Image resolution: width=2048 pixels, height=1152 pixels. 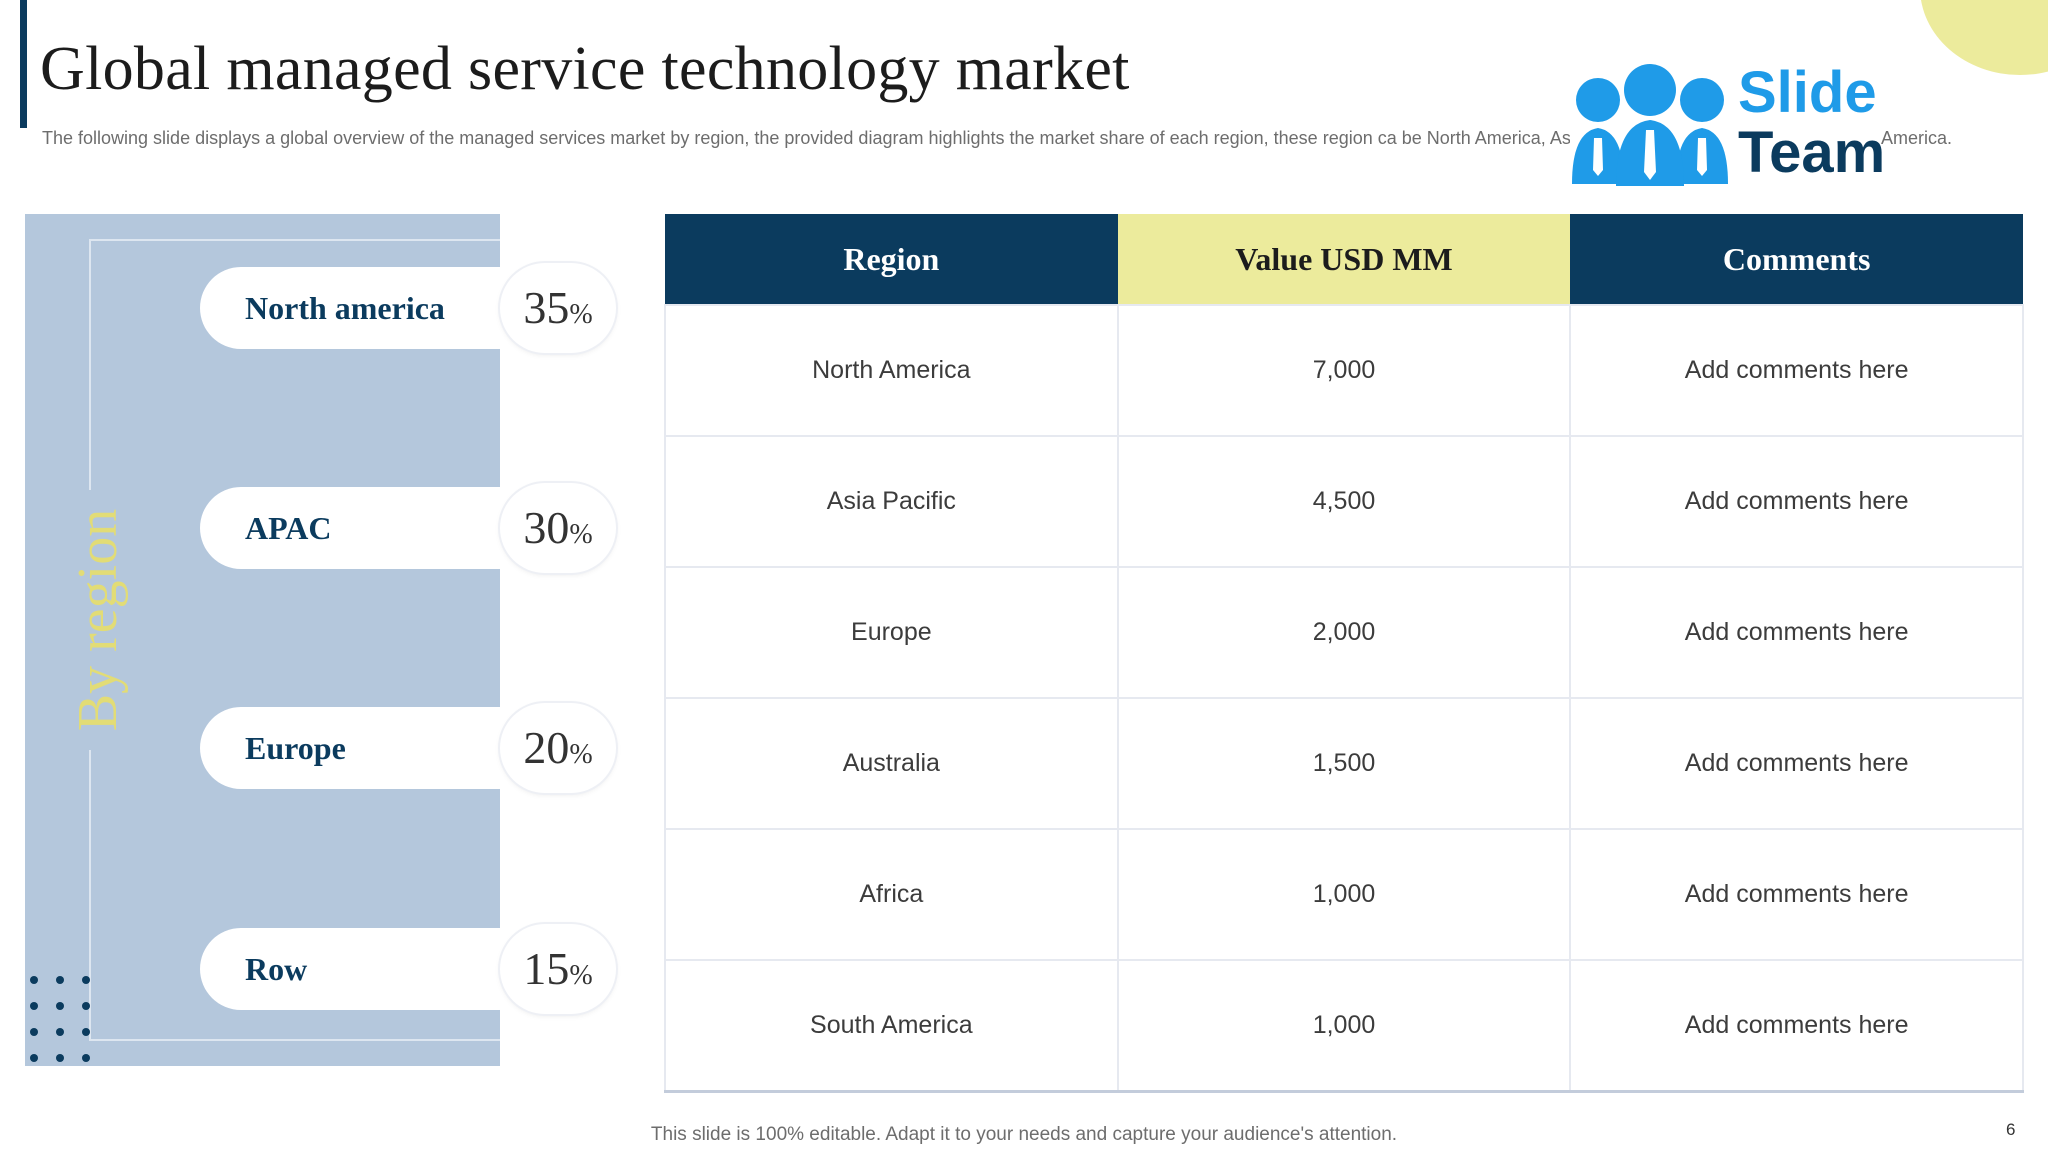 What do you see at coordinates (295, 240) in the screenshot?
I see `panel-frame-top` at bounding box center [295, 240].